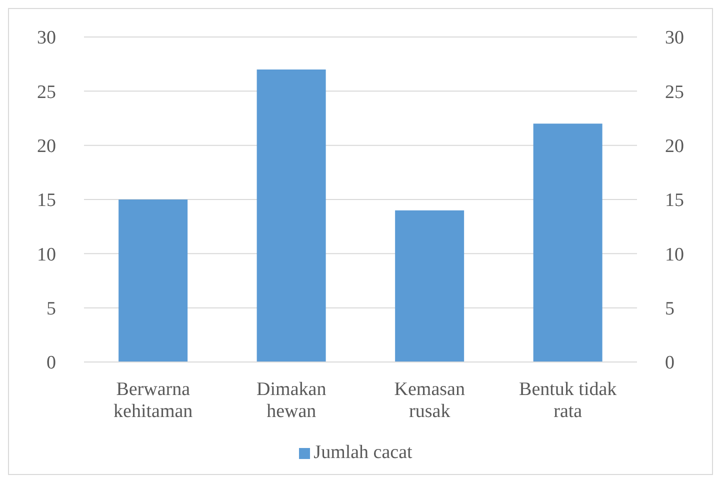 The width and height of the screenshot is (721, 483). I want to click on y2-tick-label: 10, so click(674, 255).